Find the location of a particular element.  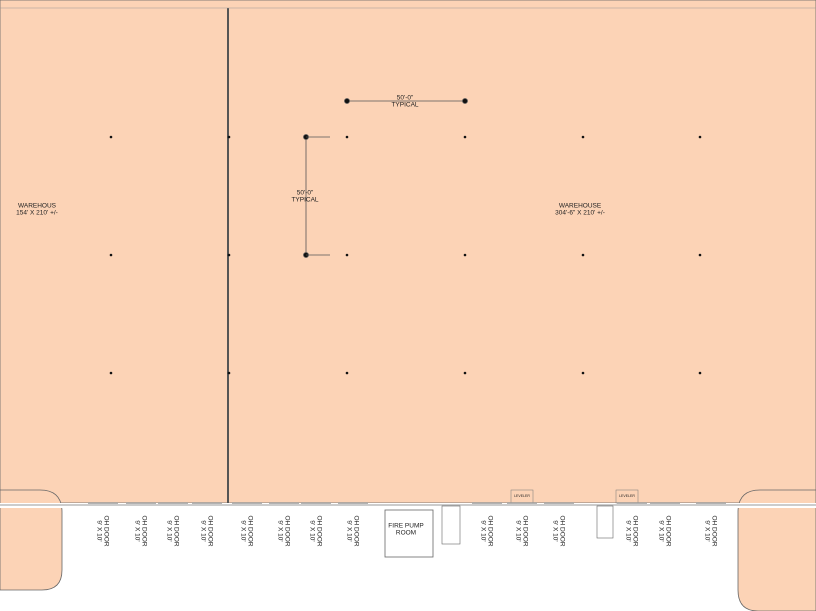

stairs is located at coordinates (527, 525).